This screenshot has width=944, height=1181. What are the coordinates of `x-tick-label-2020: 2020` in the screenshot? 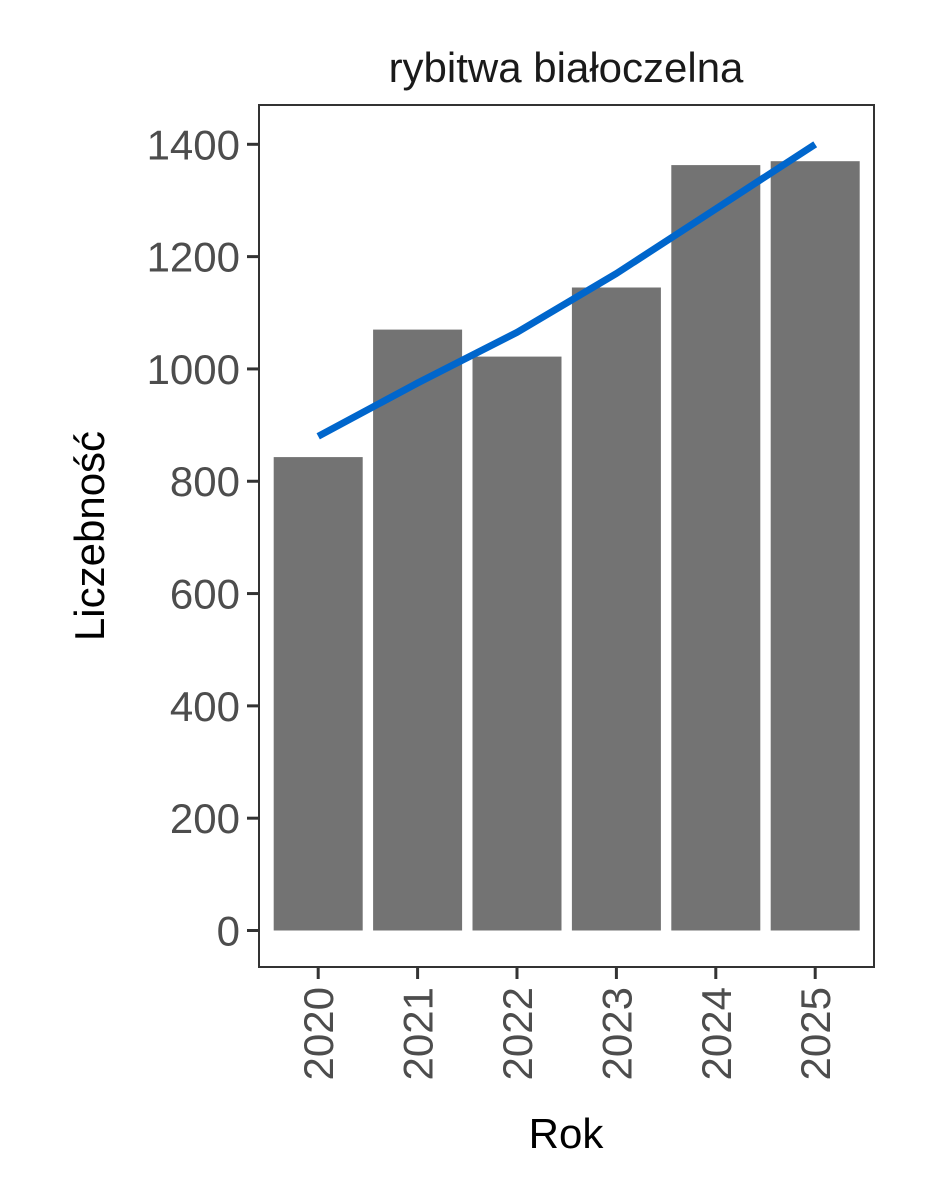 It's located at (318, 1033).